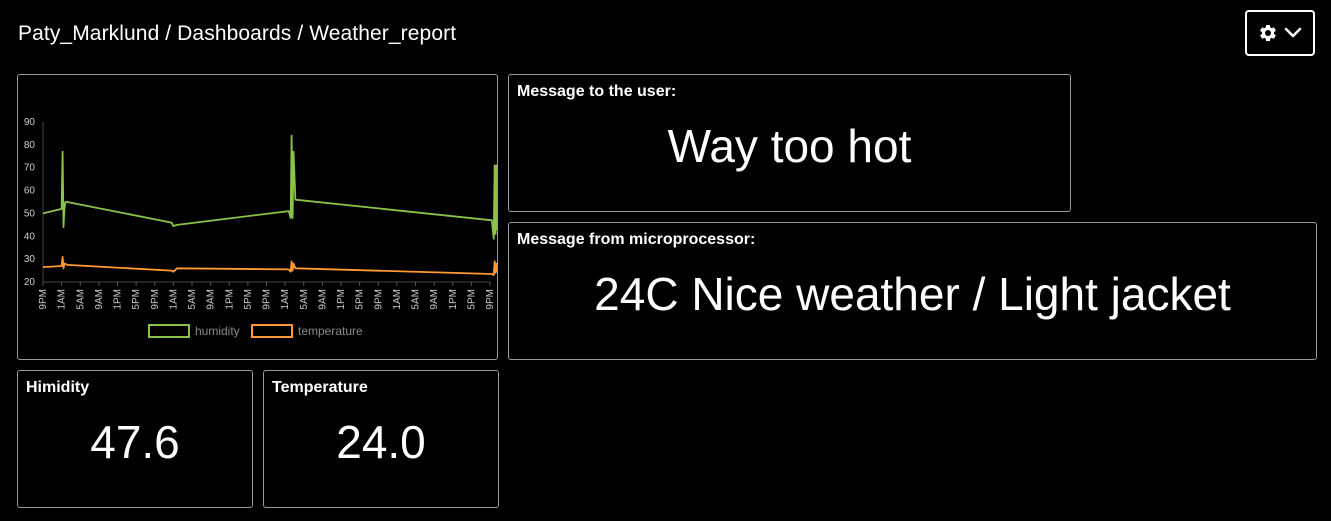 The height and width of the screenshot is (521, 1331). Describe the element at coordinates (636, 239) in the screenshot. I see `message-micro-title: Message from microprocessor:` at that location.